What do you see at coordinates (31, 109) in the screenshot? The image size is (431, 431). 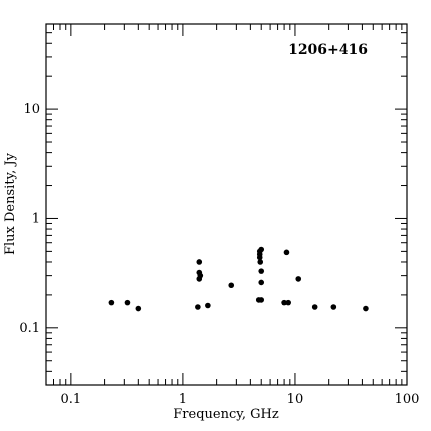 I see `y-tick-label: 10` at bounding box center [31, 109].